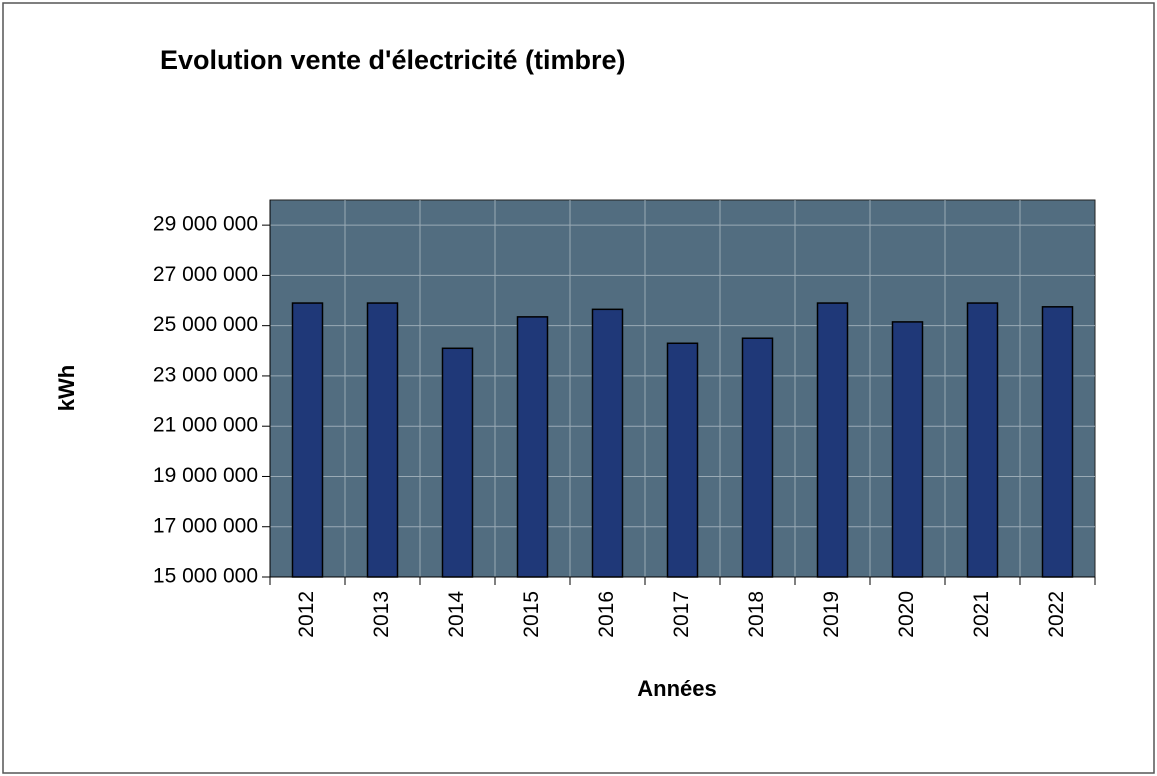 This screenshot has width=1157, height=776. What do you see at coordinates (306, 614) in the screenshot?
I see `x-tick-label: 2012` at bounding box center [306, 614].